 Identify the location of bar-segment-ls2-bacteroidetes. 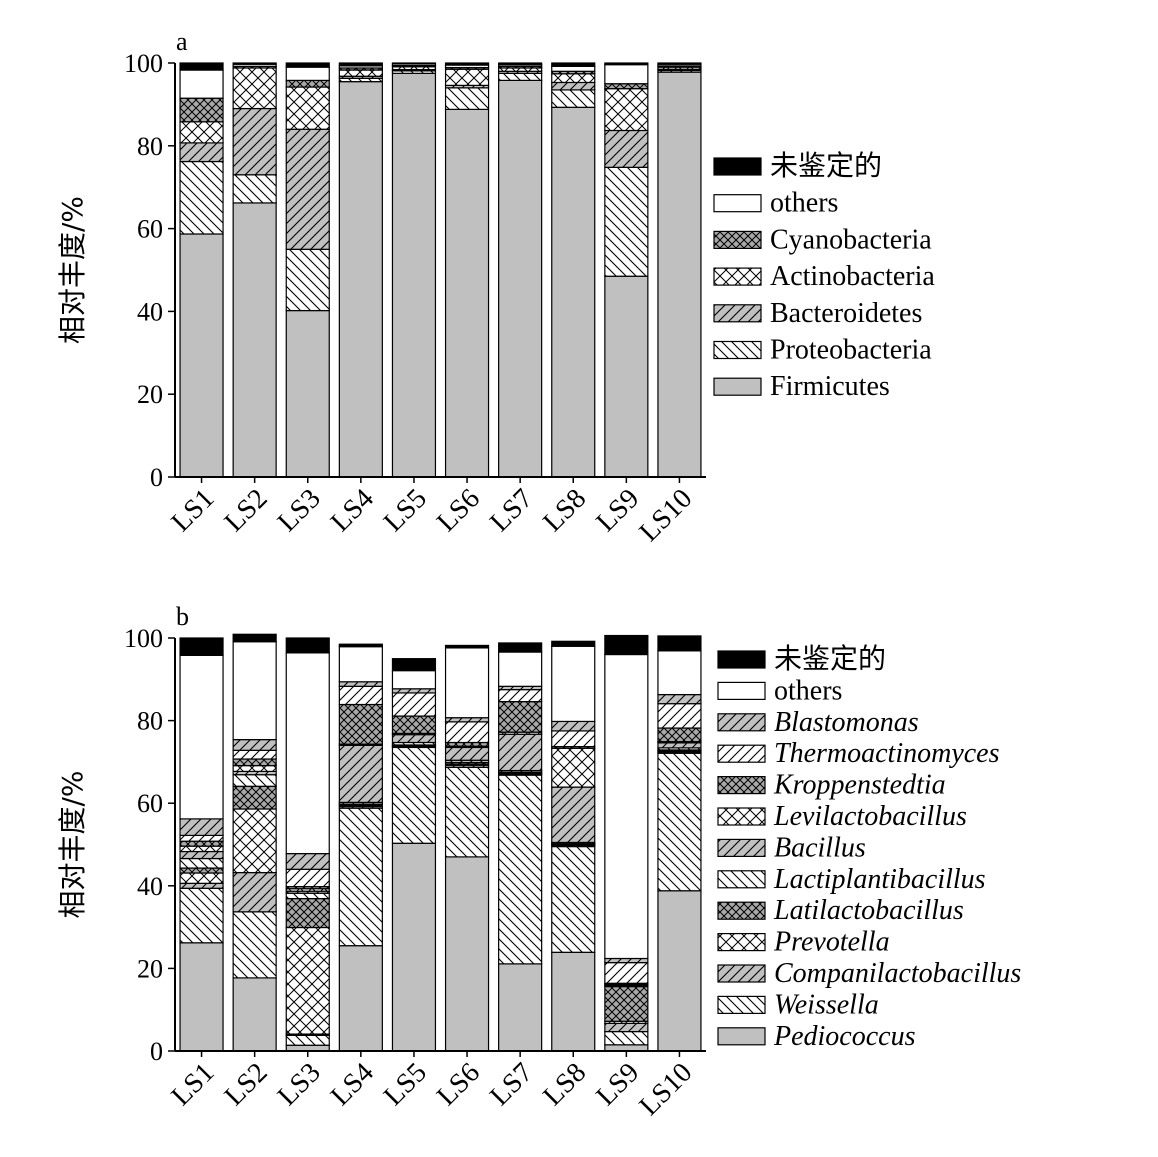
(254, 141).